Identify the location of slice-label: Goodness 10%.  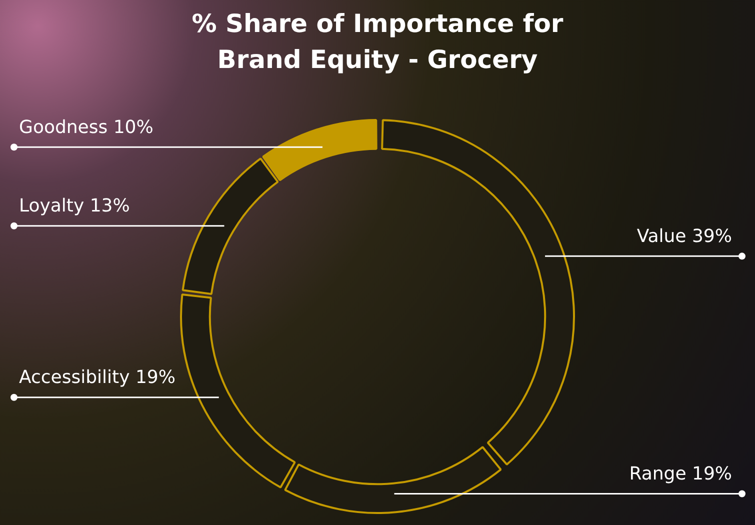
(86, 127).